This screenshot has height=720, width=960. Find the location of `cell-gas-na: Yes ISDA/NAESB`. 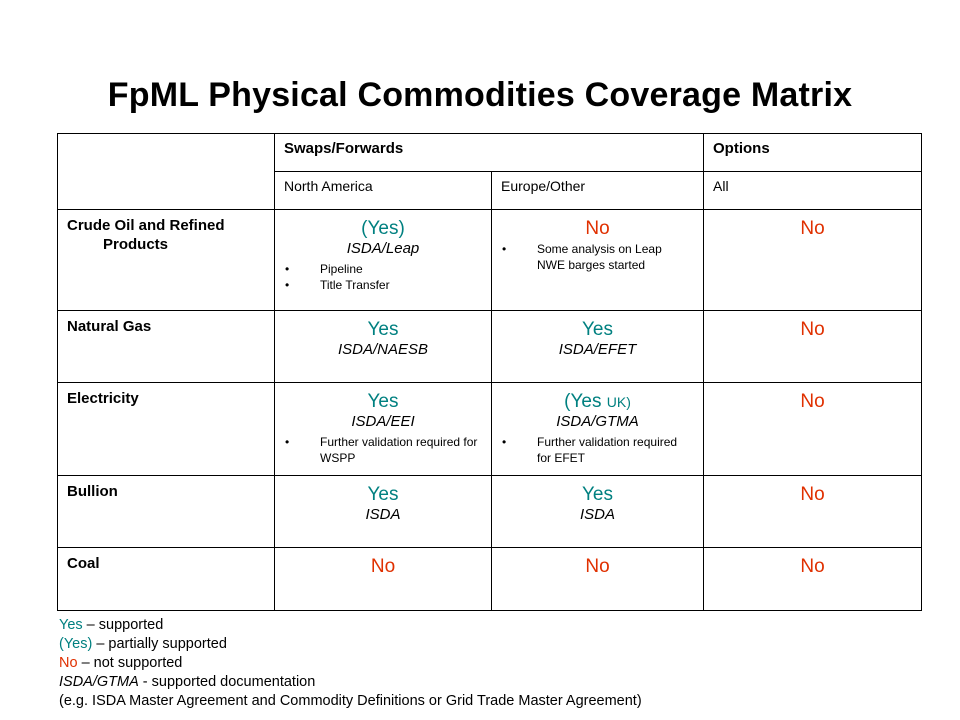

cell-gas-na: Yes ISDA/NAESB is located at coordinates (383, 346).